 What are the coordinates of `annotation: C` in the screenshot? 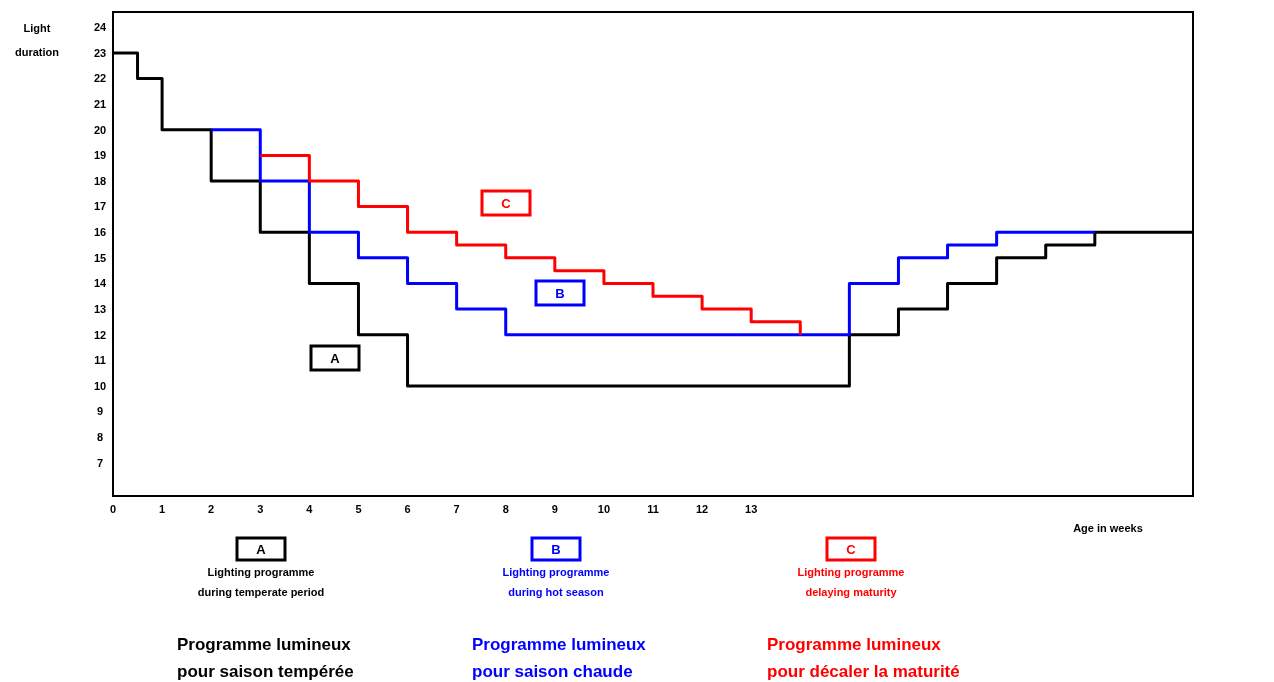 It's located at (506, 203).